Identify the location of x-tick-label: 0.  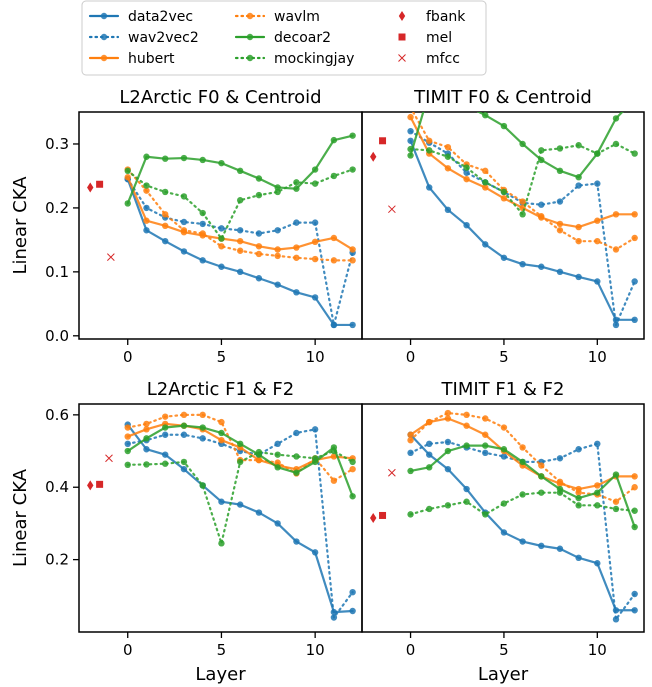
(128, 650).